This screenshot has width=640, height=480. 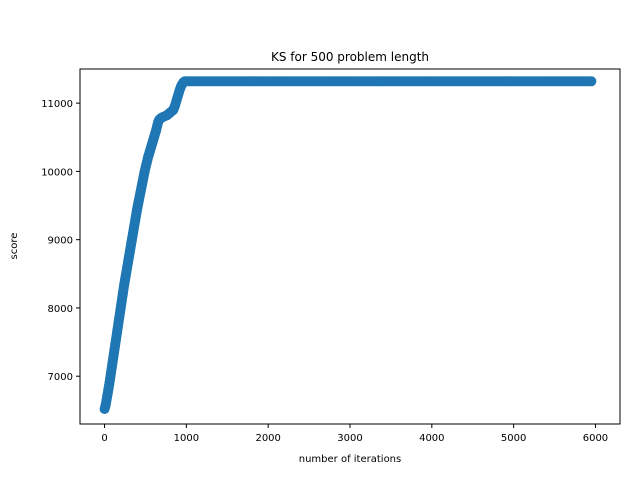 I want to click on y-tick-label: 11000, so click(x=57, y=104).